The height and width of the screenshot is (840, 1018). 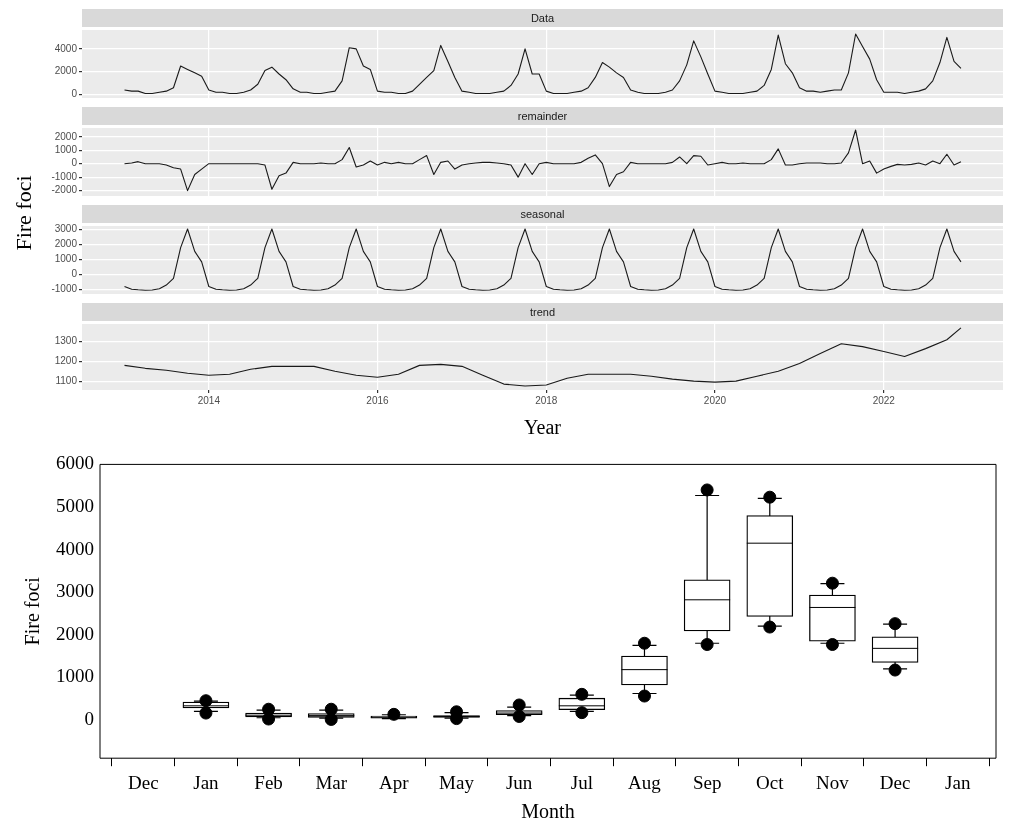 I want to click on y-tick-label: 1200, so click(x=66, y=361).